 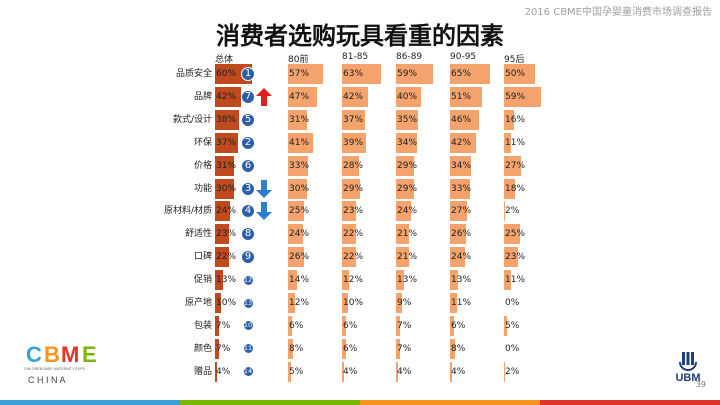 What do you see at coordinates (55, 369) in the screenshot?
I see `cbme-logo-tagline: CHILDREN BABY MATERNITY EXPO` at bounding box center [55, 369].